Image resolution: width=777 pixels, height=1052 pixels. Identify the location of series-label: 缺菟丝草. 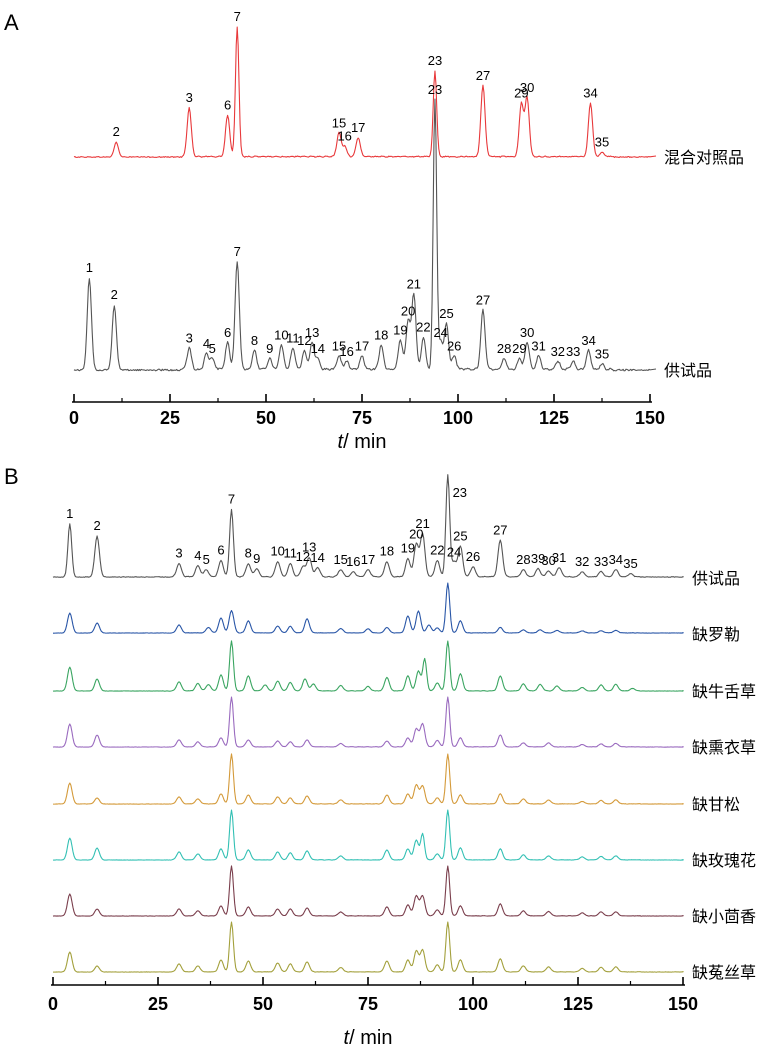
(724, 972).